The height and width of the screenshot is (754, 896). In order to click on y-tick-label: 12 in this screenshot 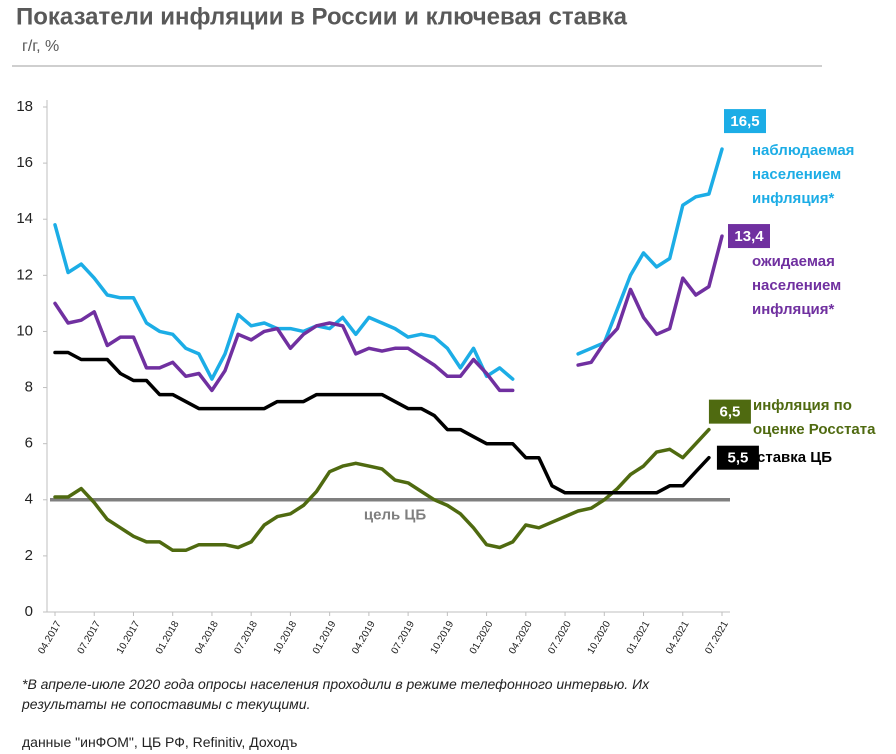, I will do `click(24, 274)`.